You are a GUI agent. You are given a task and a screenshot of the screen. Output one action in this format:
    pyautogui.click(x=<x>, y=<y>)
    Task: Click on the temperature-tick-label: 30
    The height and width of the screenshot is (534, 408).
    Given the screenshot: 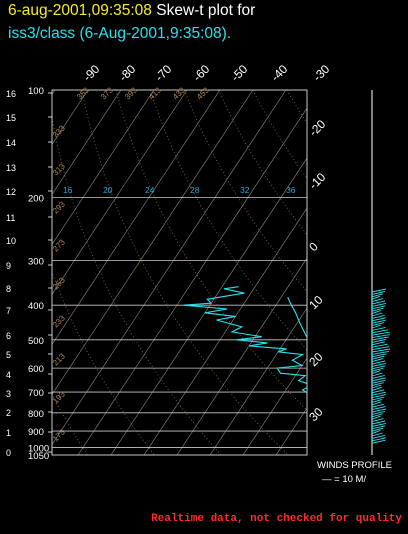 What is the action you would take?
    pyautogui.click(x=316, y=415)
    